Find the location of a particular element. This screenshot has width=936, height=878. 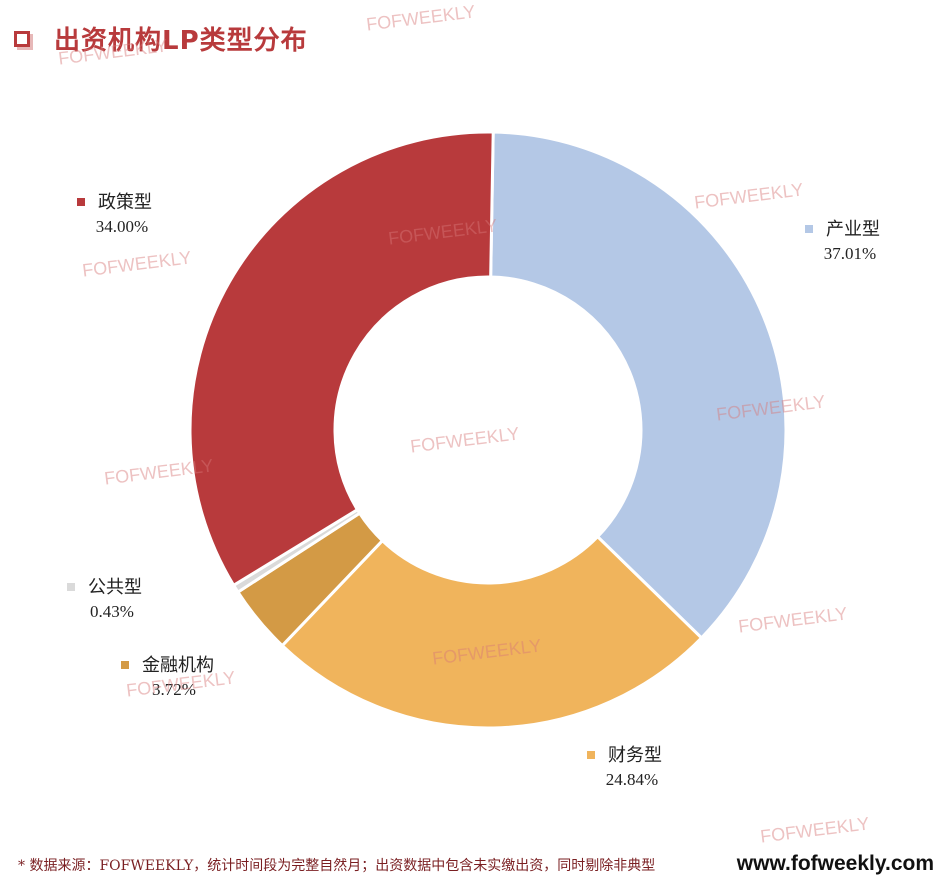

title-bar: 出资机构LP类型分布 is located at coordinates (161, 38).